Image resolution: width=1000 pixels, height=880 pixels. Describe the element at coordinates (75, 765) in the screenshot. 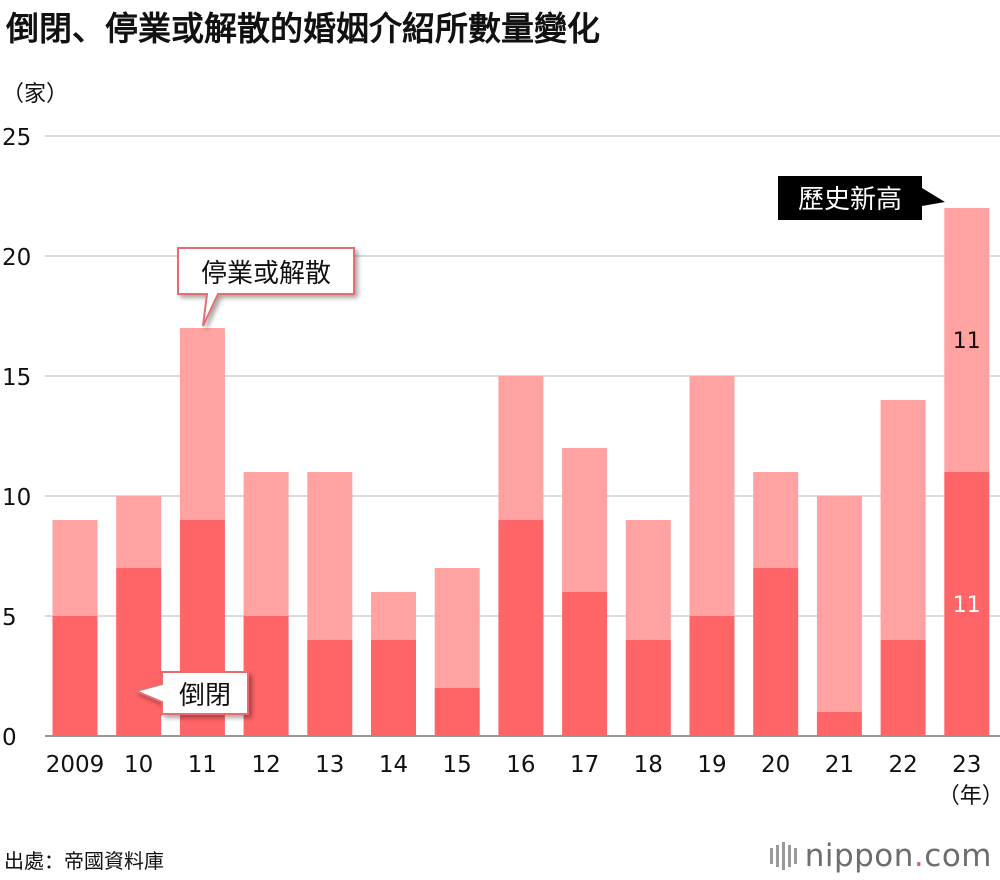

I see `x-tick-label: 2009` at that location.